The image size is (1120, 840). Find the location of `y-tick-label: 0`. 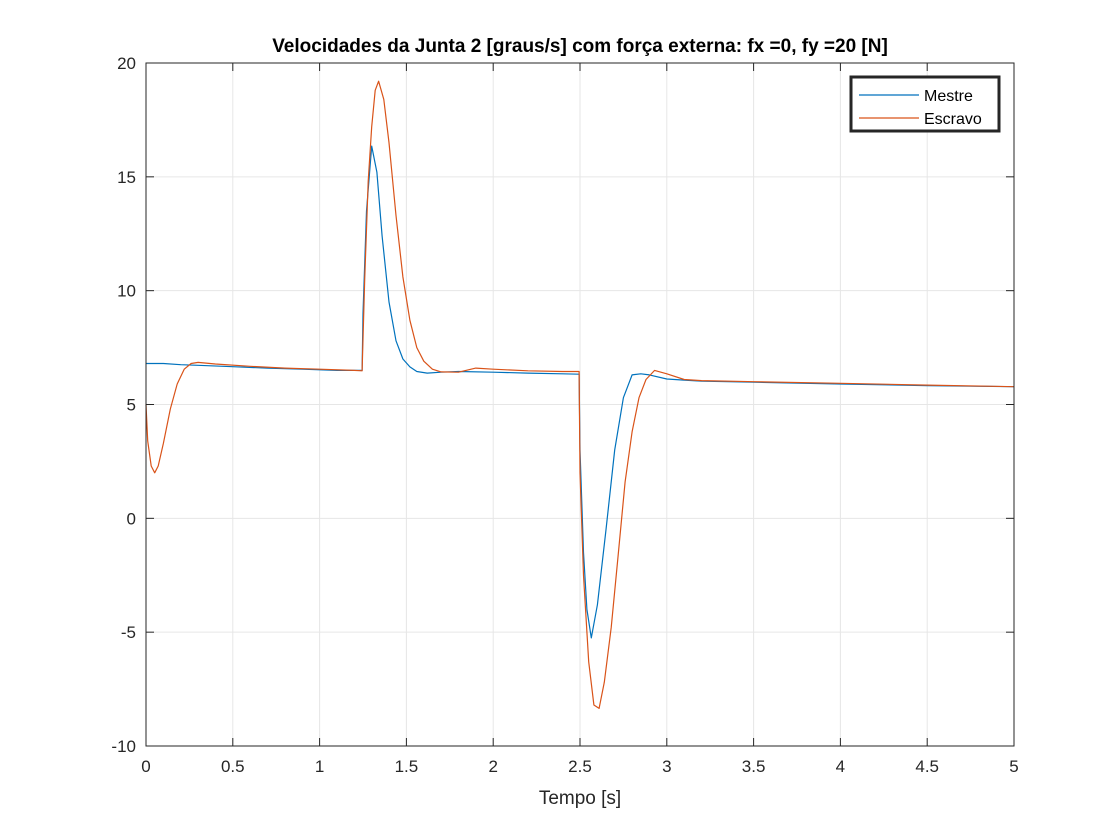

y-tick-label: 0 is located at coordinates (131, 518).